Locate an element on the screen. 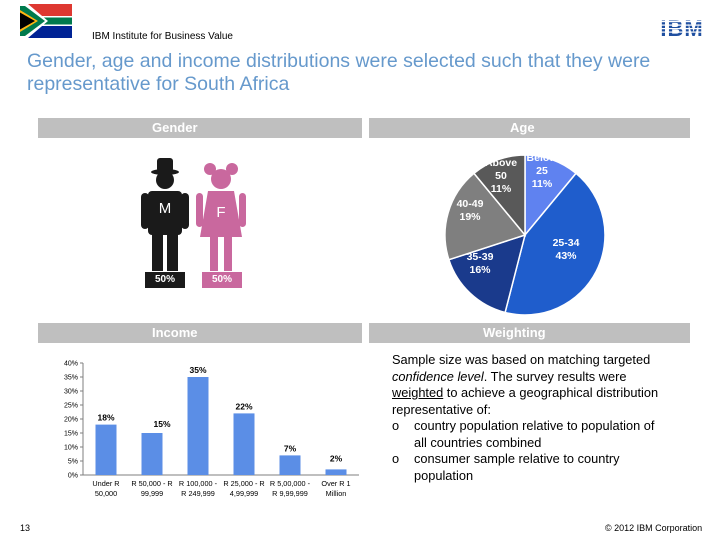 The width and height of the screenshot is (728, 546). copyright: © 2012 IBM Corporation is located at coordinates (654, 528).